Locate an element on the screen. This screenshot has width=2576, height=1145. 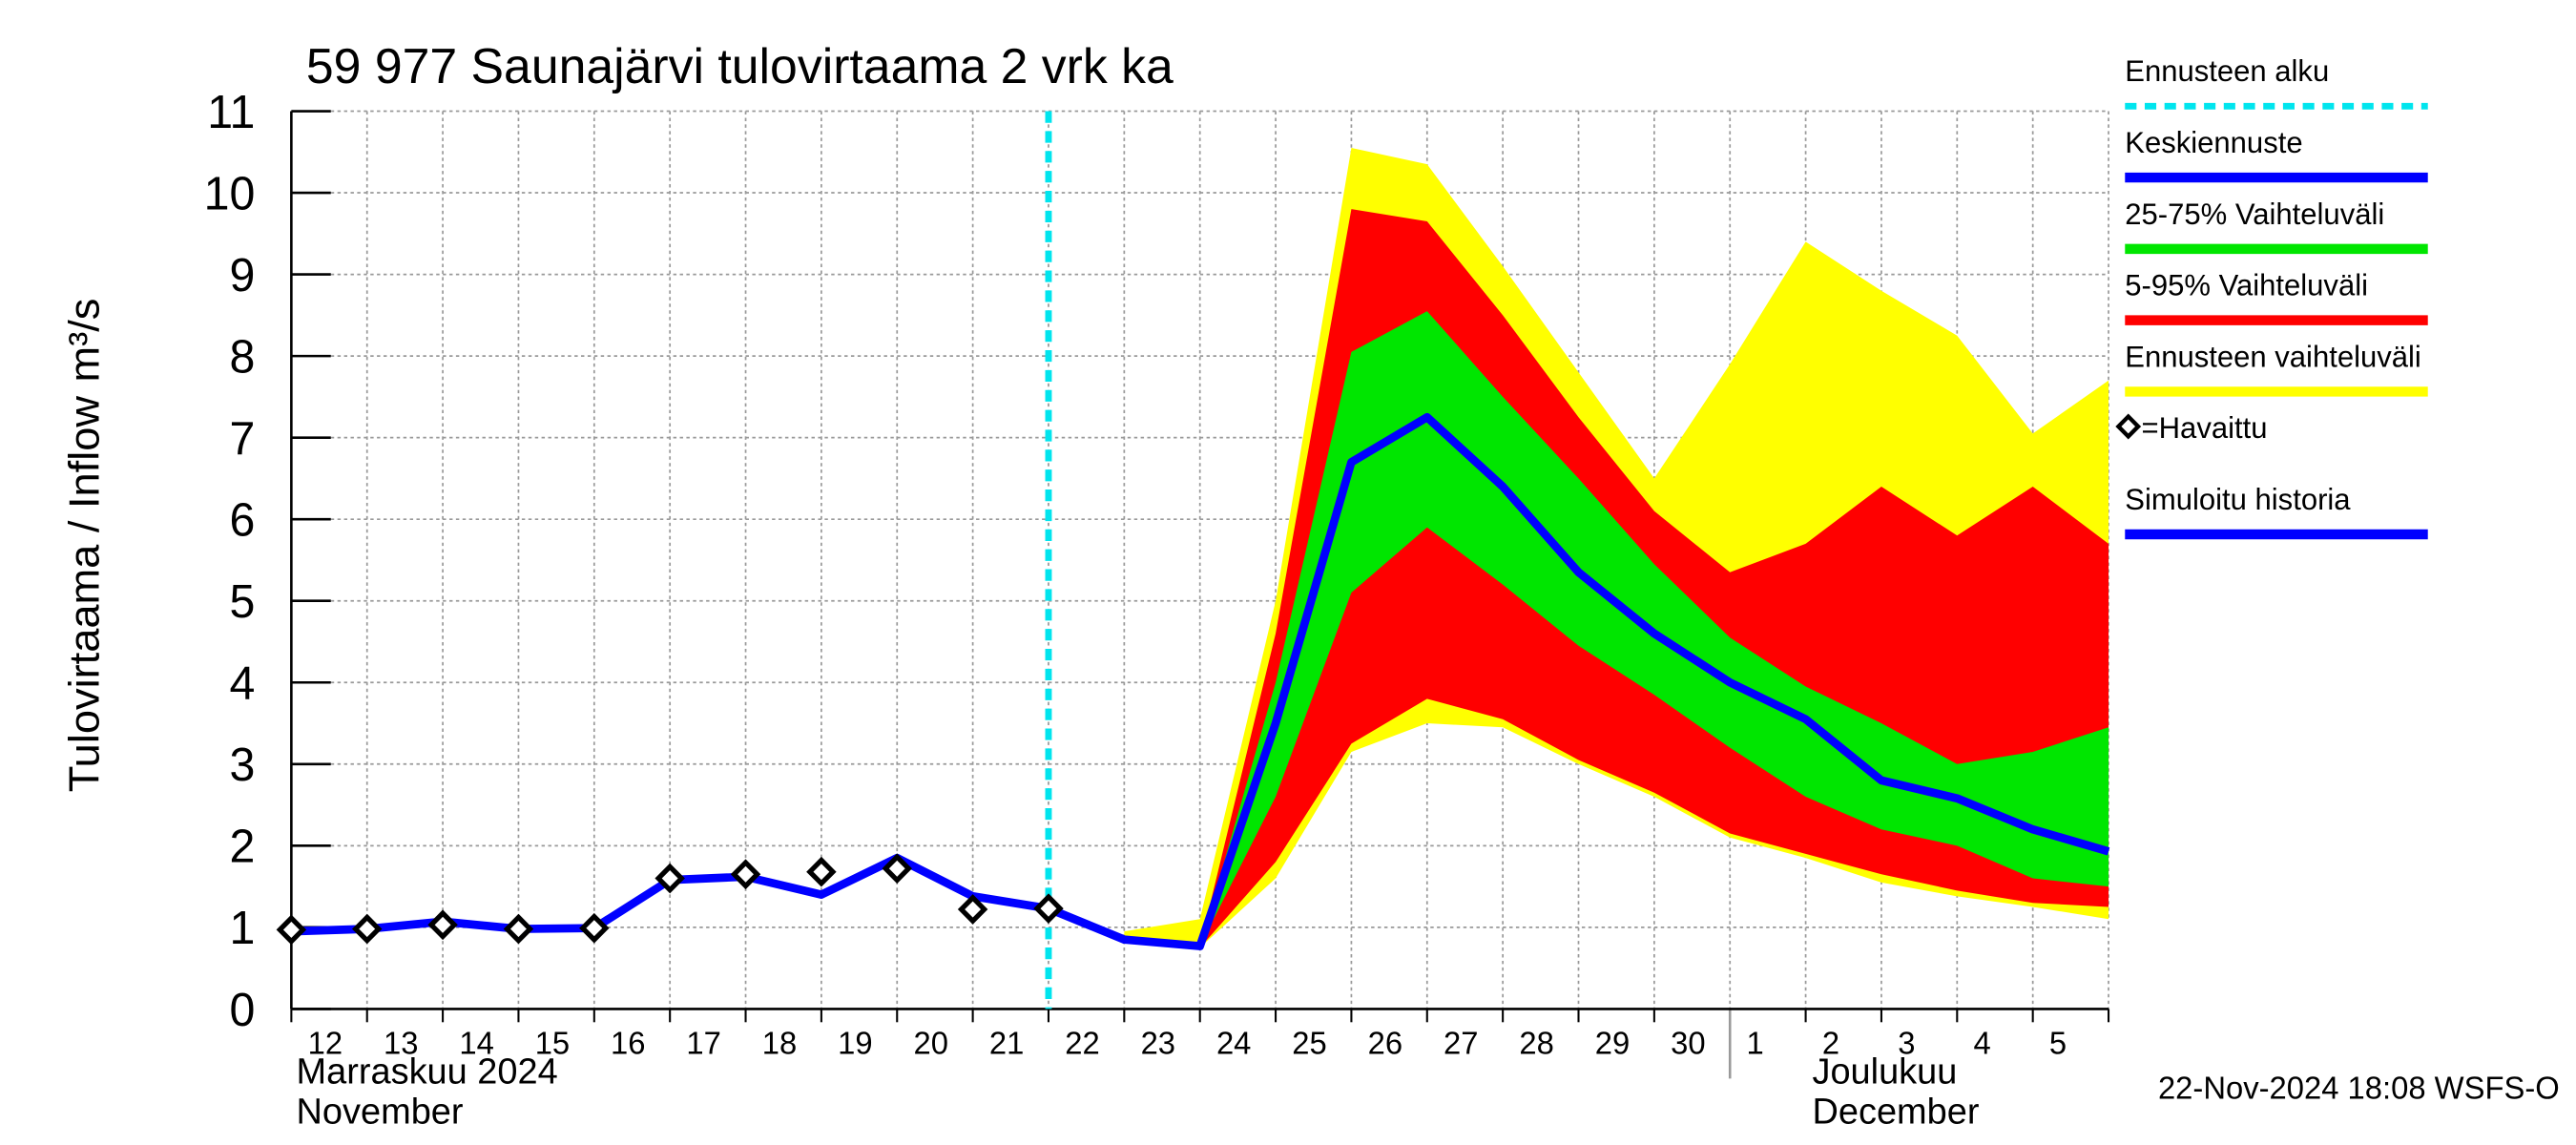
y-tick-label: 1 is located at coordinates (243, 929).